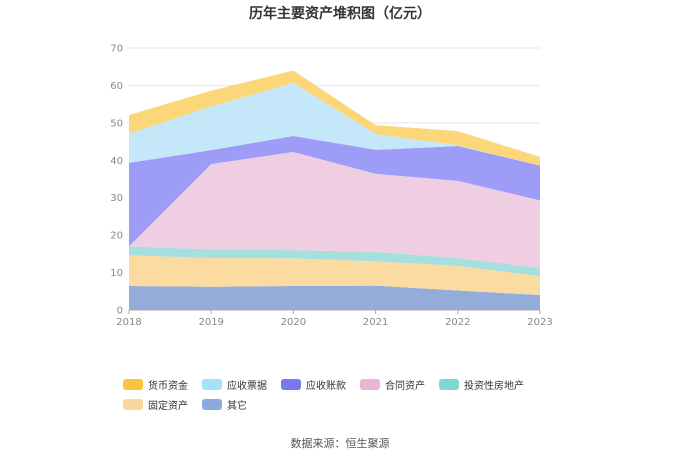 The height and width of the screenshot is (460, 680). I want to click on legend-item: 应收账款, so click(313, 384).